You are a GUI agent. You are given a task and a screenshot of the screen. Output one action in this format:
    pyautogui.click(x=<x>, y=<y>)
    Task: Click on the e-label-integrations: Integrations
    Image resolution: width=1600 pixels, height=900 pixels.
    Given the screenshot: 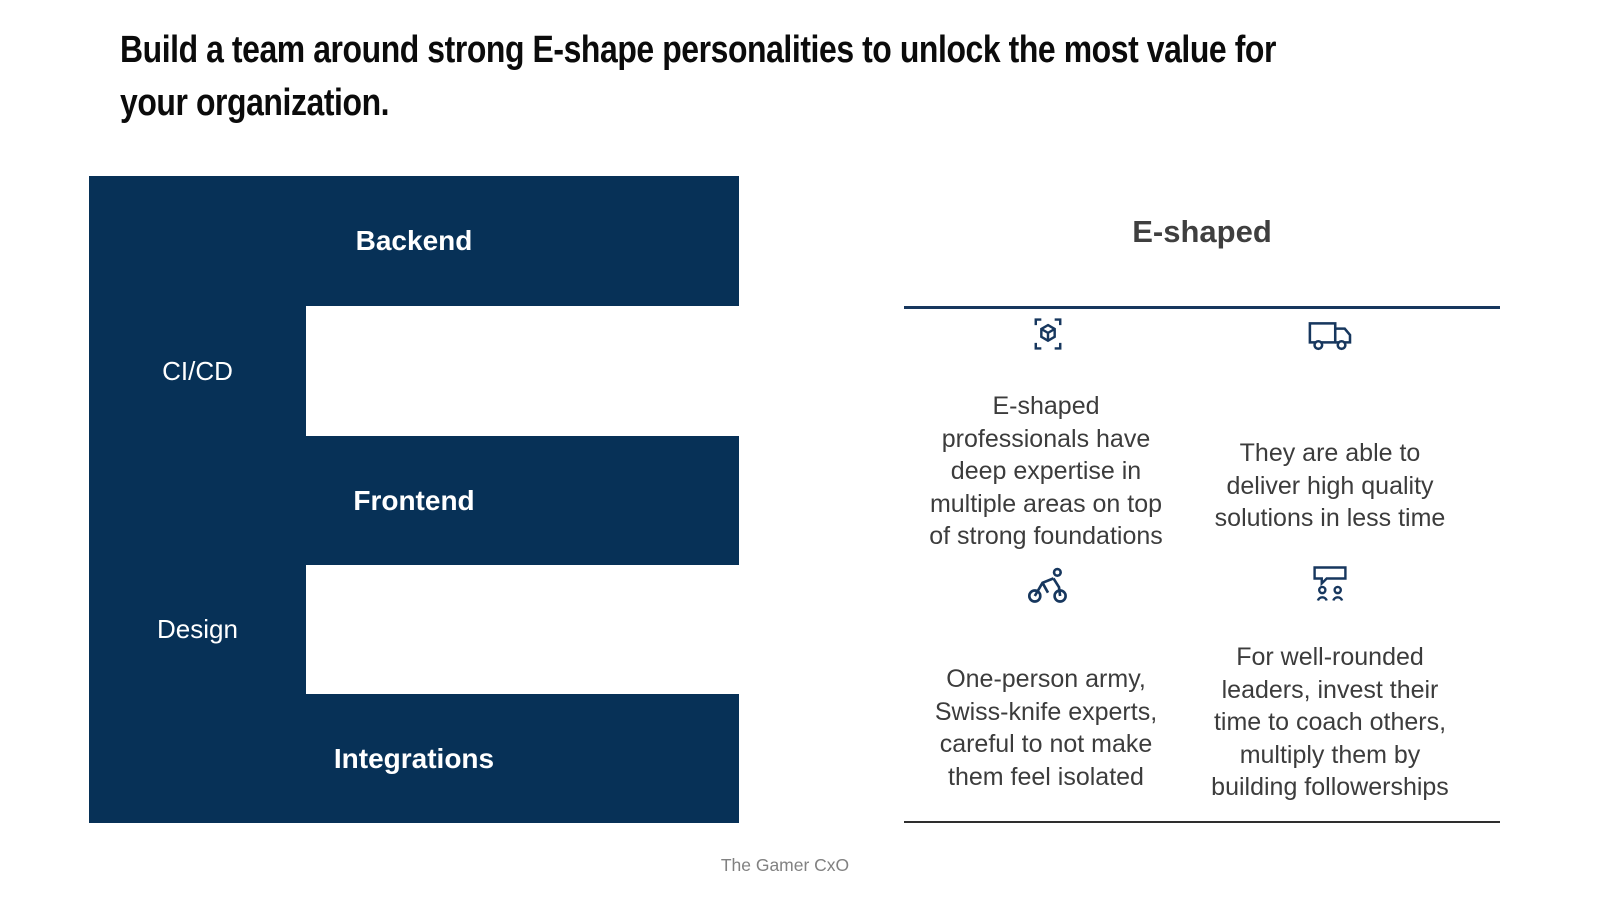 What is the action you would take?
    pyautogui.click(x=414, y=758)
    